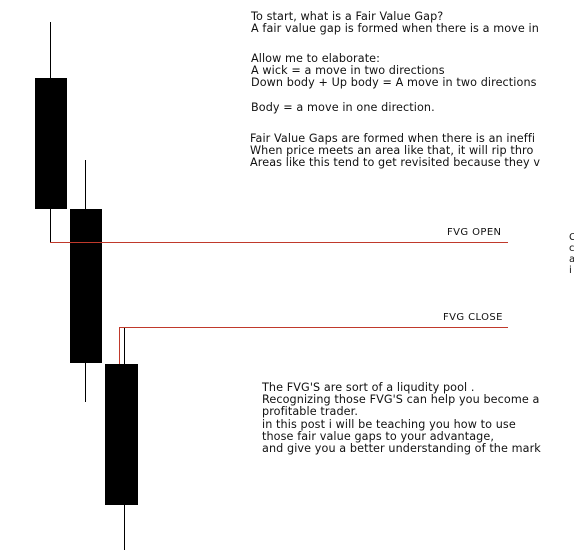  What do you see at coordinates (121, 434) in the screenshot?
I see `candle-3-body` at bounding box center [121, 434].